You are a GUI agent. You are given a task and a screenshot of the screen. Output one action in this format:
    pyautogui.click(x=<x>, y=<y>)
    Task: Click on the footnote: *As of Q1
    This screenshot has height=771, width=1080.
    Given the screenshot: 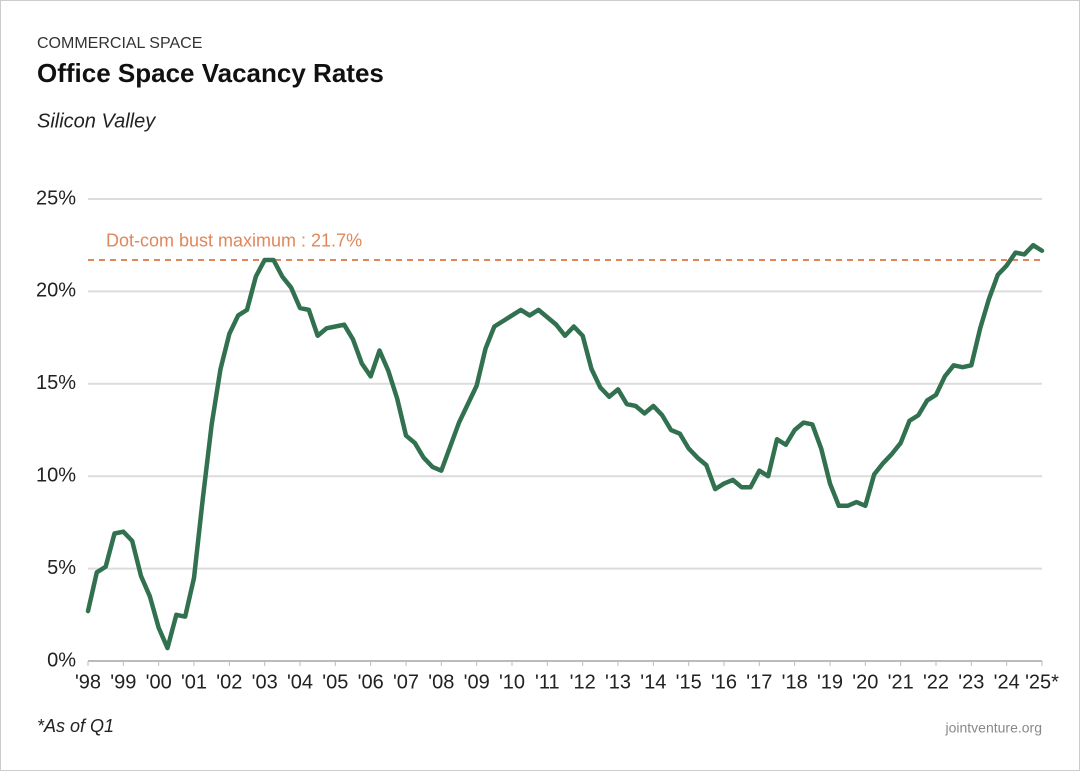 What is the action you would take?
    pyautogui.click(x=75, y=726)
    